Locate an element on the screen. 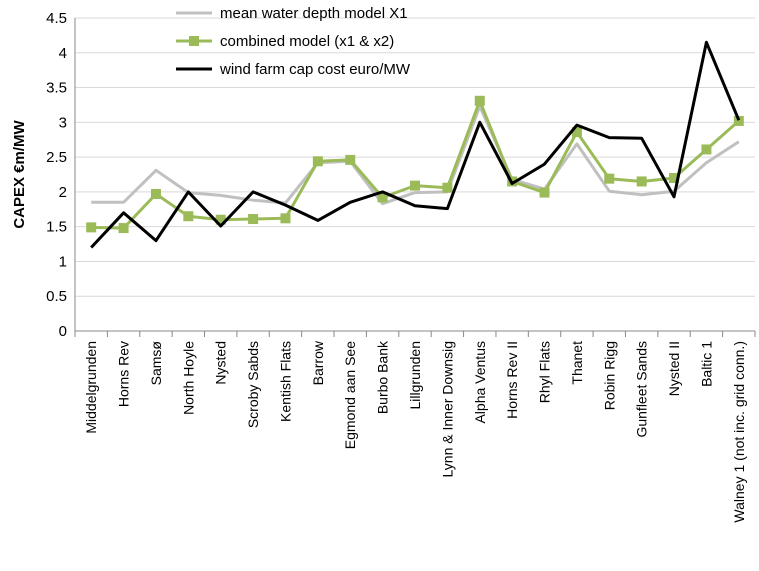 The image size is (759, 571). x-tick-label: Gunfleet Sands is located at coordinates (642, 389).